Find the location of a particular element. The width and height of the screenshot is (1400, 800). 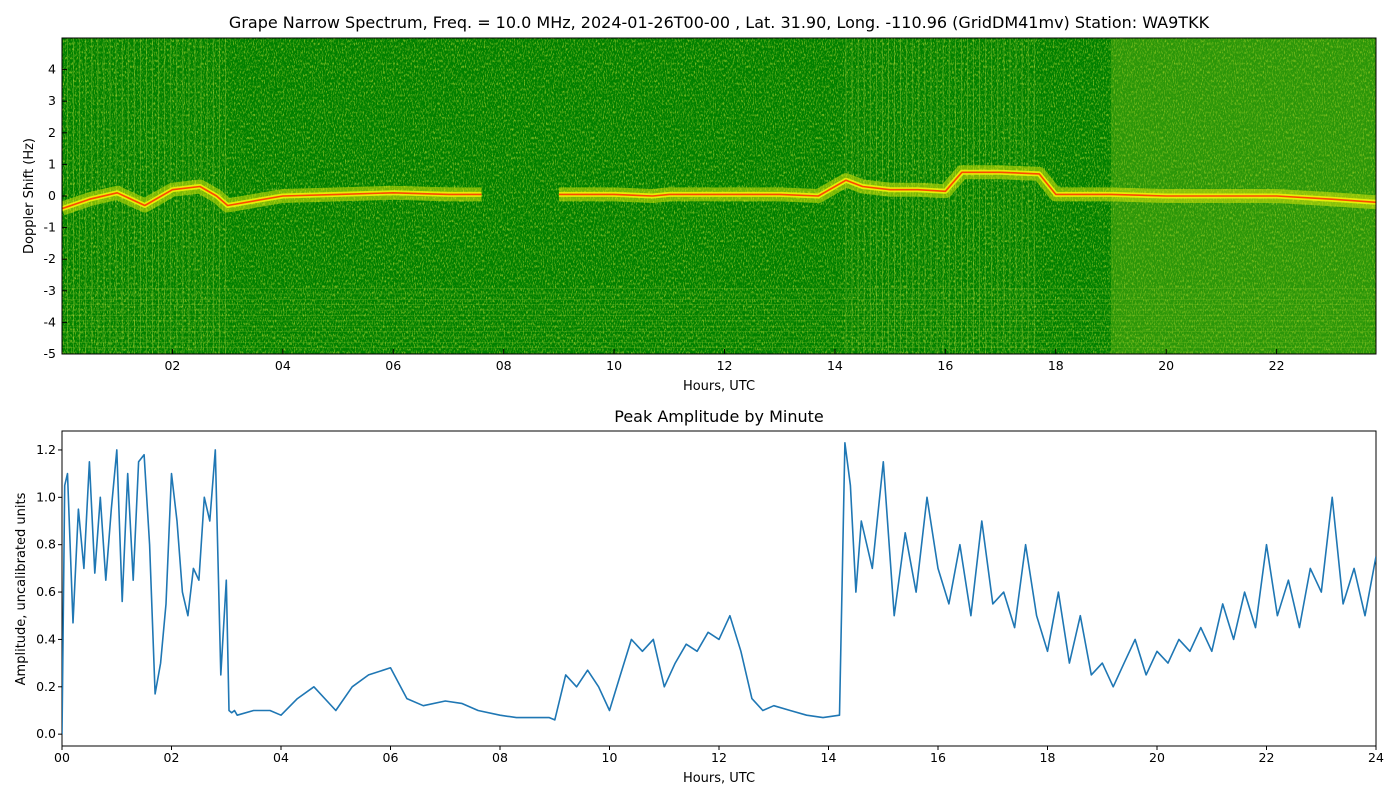

amplitude-x-tick-label: 22 is located at coordinates (1267, 757).